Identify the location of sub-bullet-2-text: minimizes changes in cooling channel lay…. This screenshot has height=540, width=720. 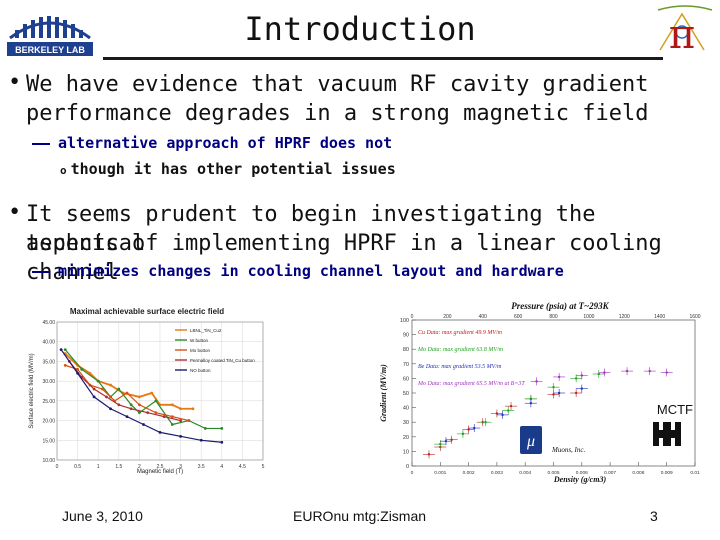
(311, 271).